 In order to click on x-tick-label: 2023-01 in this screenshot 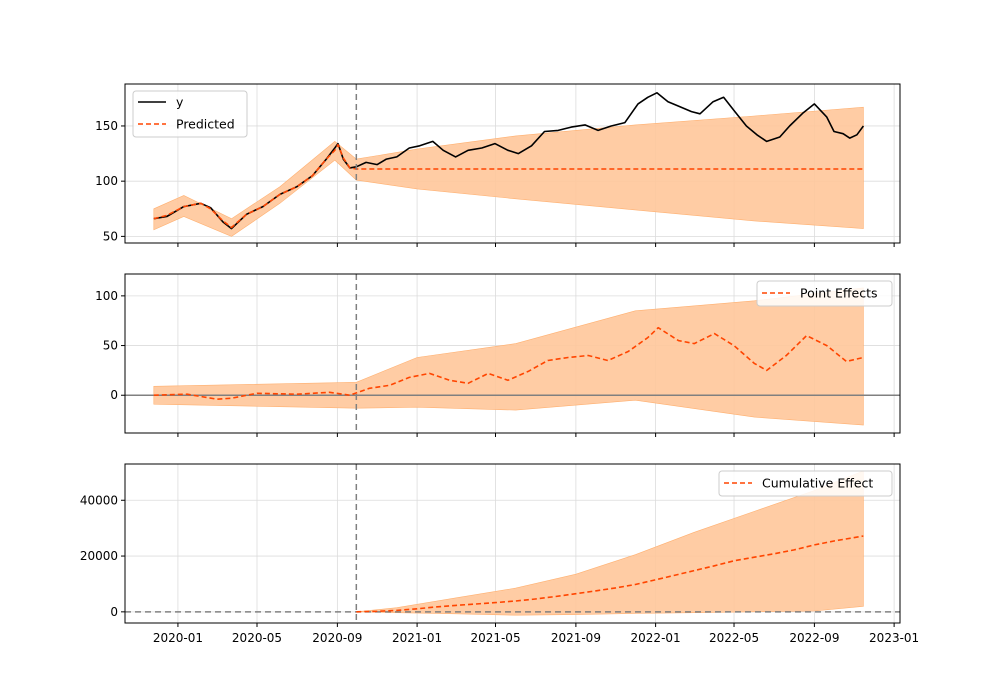, I will do `click(894, 638)`.